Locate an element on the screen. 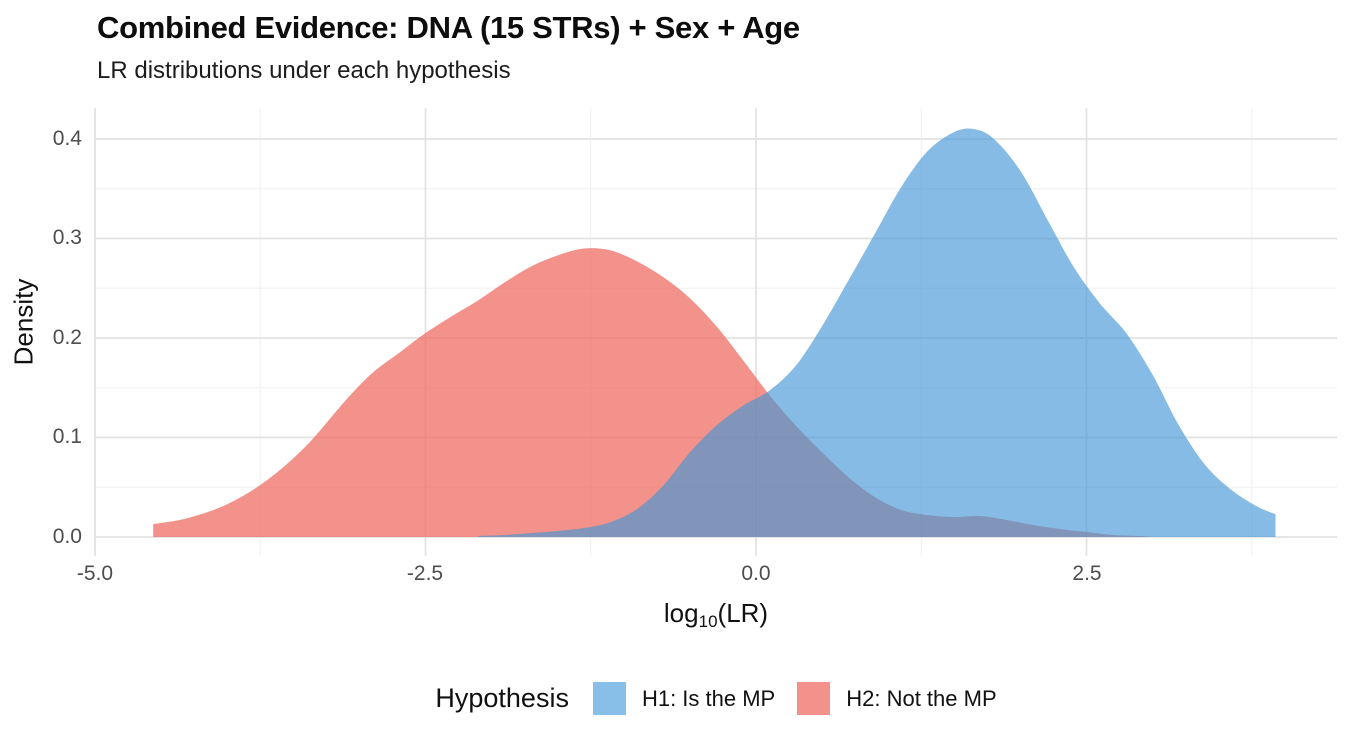 The width and height of the screenshot is (1350, 750). legend-label-h2: H2: Not the MP is located at coordinates (921, 698).